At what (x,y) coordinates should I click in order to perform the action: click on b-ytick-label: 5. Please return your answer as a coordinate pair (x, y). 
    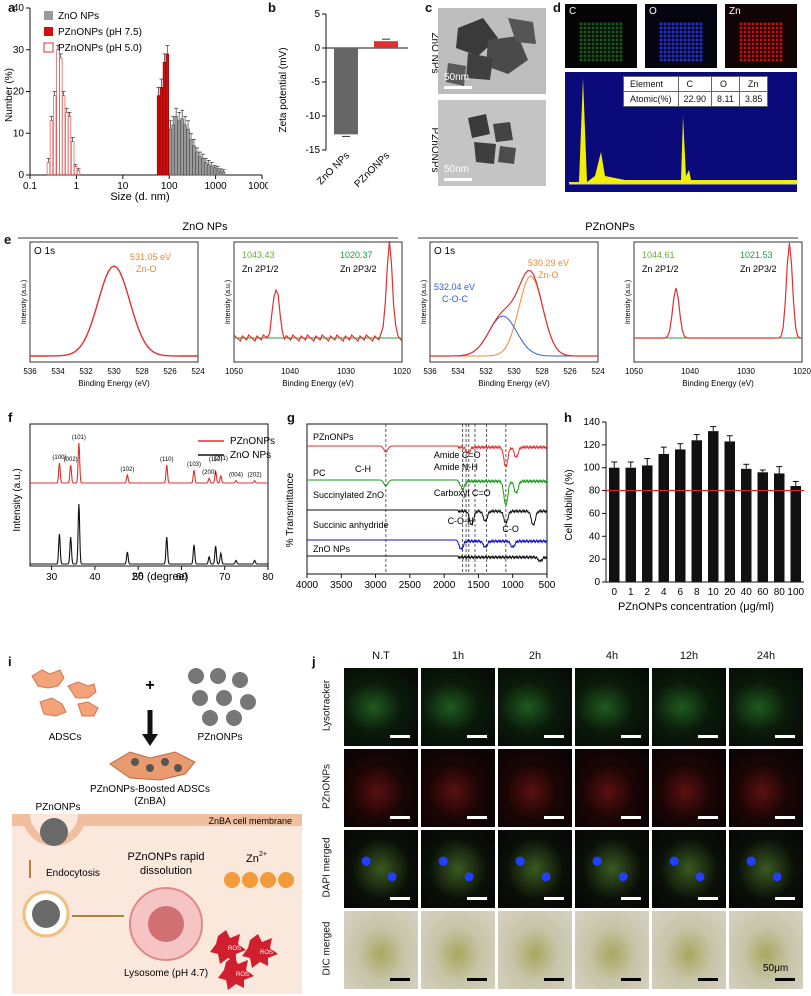
    Looking at the image, I should click on (317, 14).